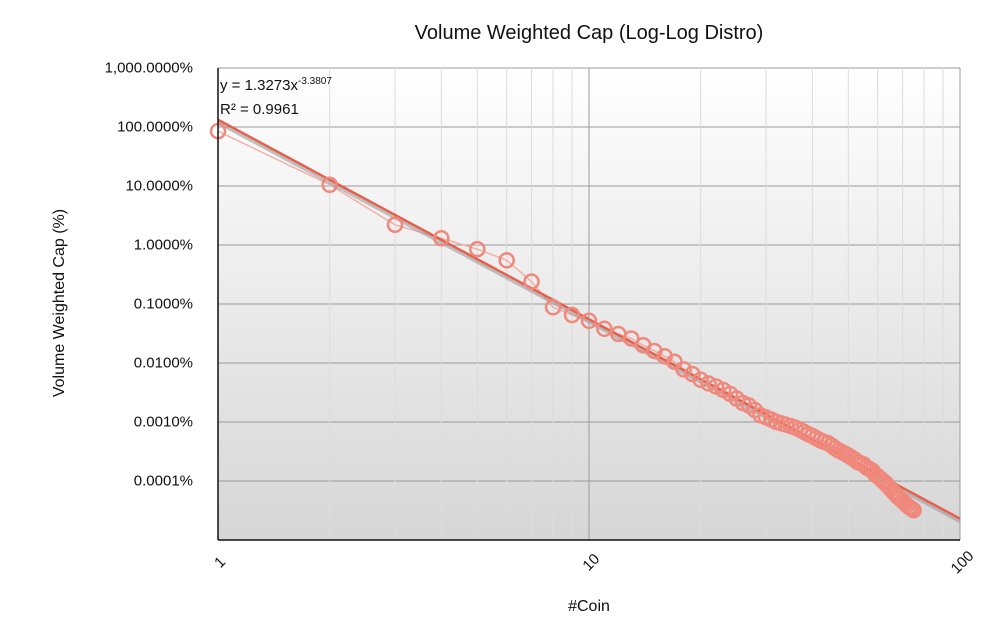  Describe the element at coordinates (259, 109) in the screenshot. I see `r-squared-text: R² = 0.9961` at that location.